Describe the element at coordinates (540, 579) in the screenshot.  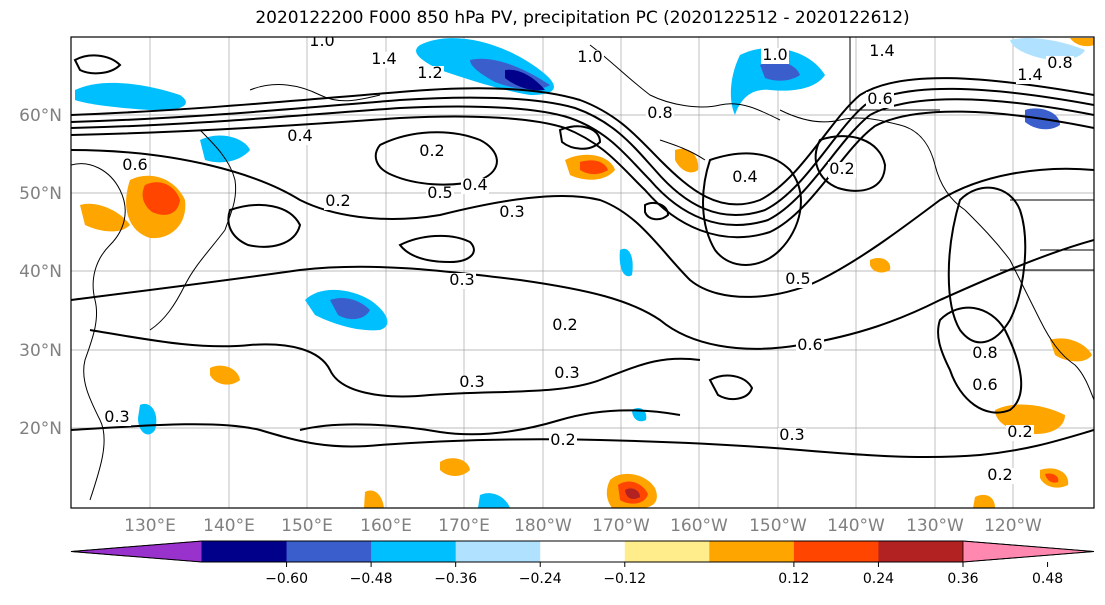
I see `colorbar-tick-label: −0.24` at that location.